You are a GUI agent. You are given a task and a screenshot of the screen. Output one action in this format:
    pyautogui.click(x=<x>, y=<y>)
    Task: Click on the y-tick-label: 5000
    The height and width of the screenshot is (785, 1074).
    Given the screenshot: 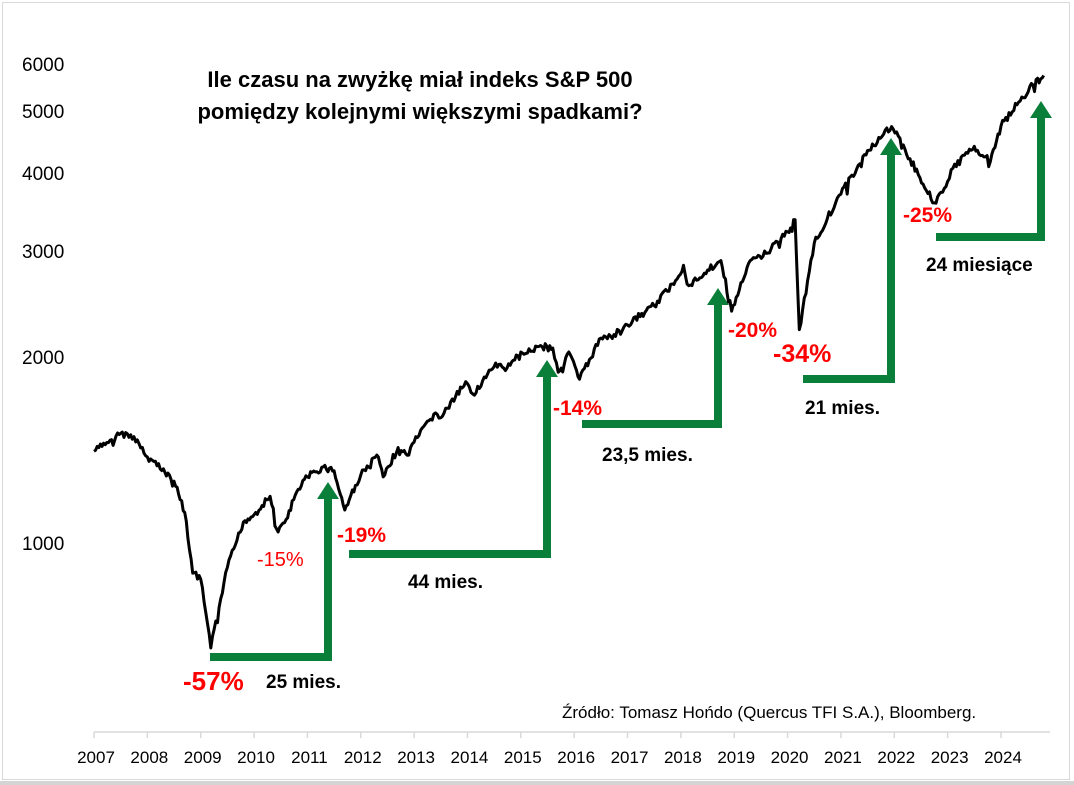 What is the action you would take?
    pyautogui.click(x=43, y=112)
    